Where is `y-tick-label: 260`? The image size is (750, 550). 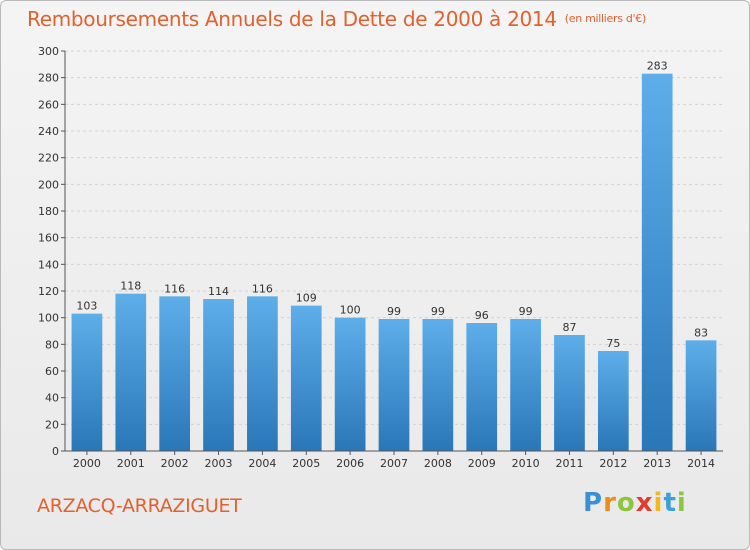
y-tick-label: 260 is located at coordinates (48, 104).